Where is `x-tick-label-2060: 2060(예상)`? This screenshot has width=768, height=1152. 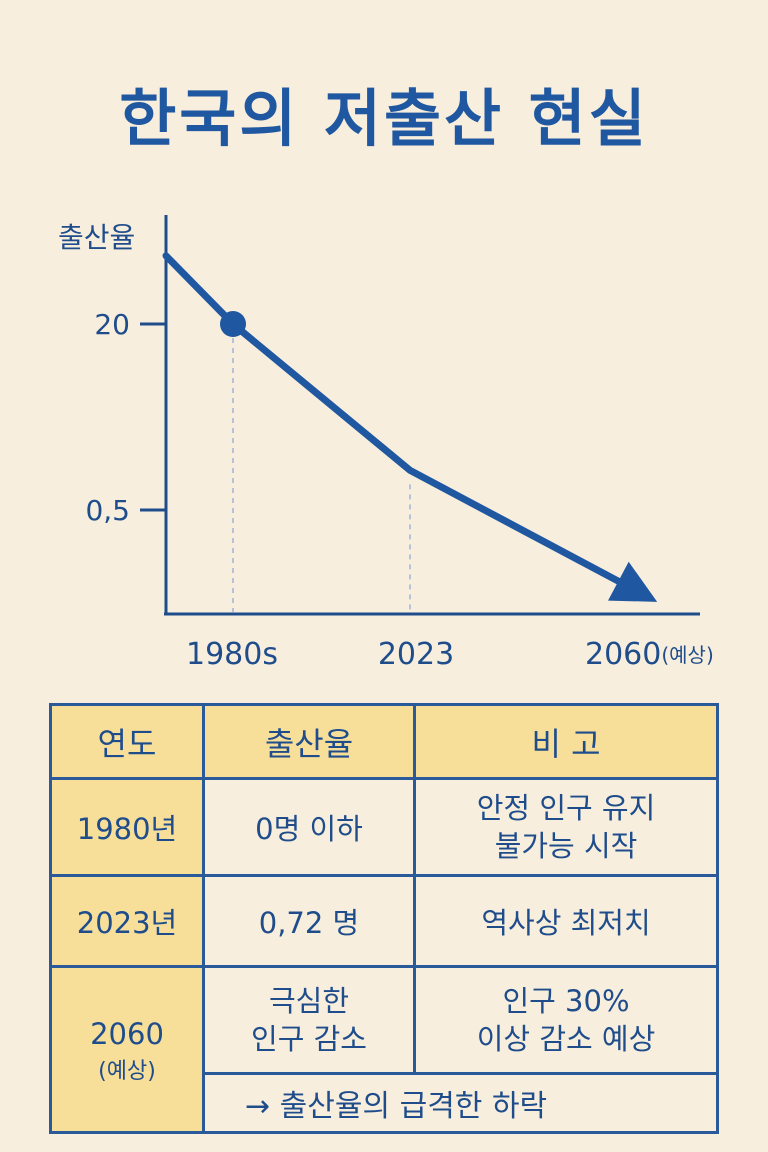 x-tick-label-2060: 2060(예상) is located at coordinates (649, 654).